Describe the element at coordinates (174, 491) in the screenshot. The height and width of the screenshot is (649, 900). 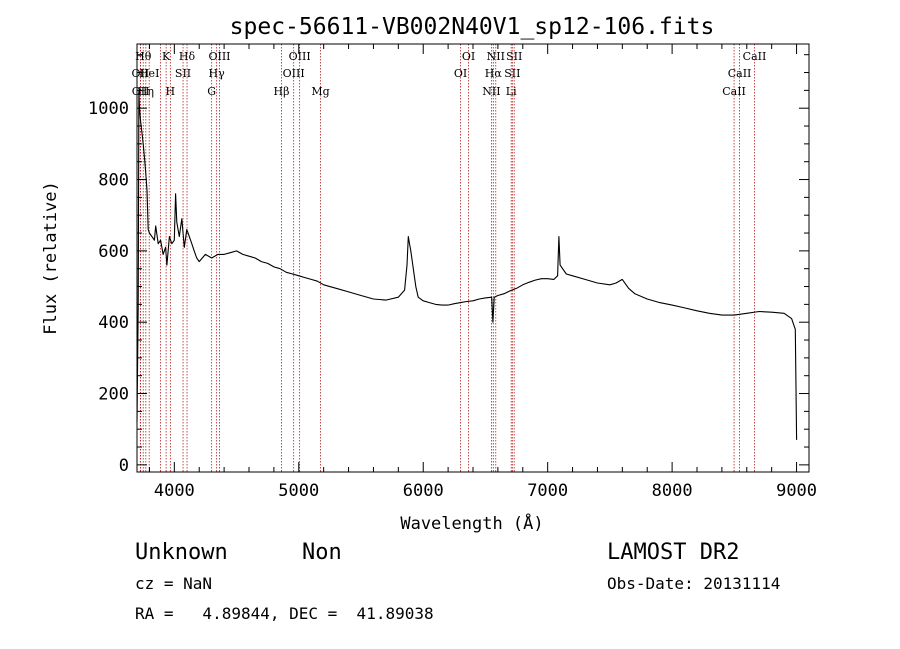
I see `x-tick-label: 4000` at that location.